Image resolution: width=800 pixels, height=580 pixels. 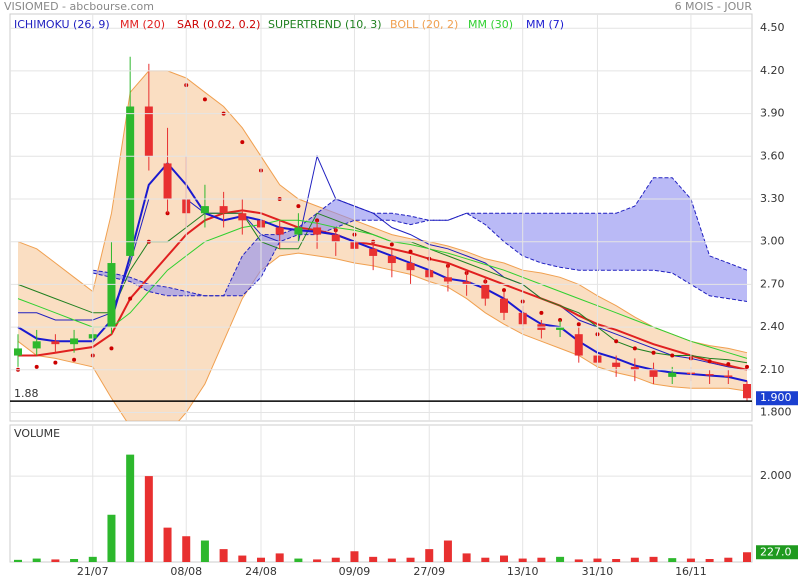 I want to click on legend-entry: MM (20), so click(x=142, y=24).